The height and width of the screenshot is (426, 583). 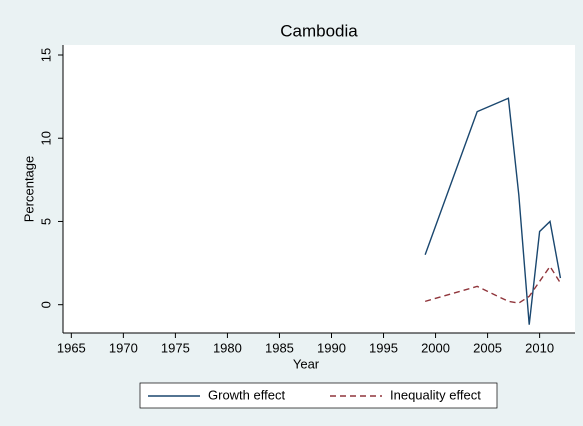 I want to click on x-tick-label: 1995, so click(x=383, y=347).